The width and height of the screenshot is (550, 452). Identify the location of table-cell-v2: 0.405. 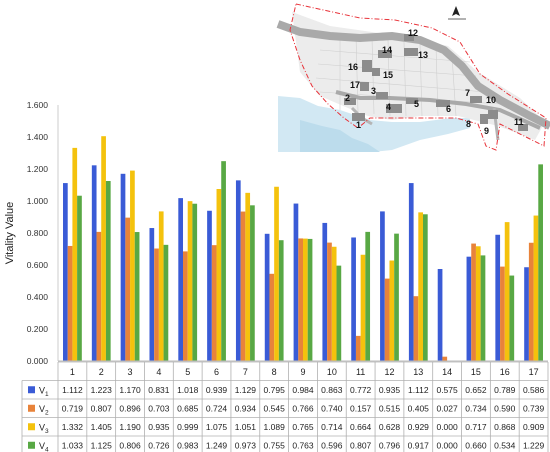
(419, 408).